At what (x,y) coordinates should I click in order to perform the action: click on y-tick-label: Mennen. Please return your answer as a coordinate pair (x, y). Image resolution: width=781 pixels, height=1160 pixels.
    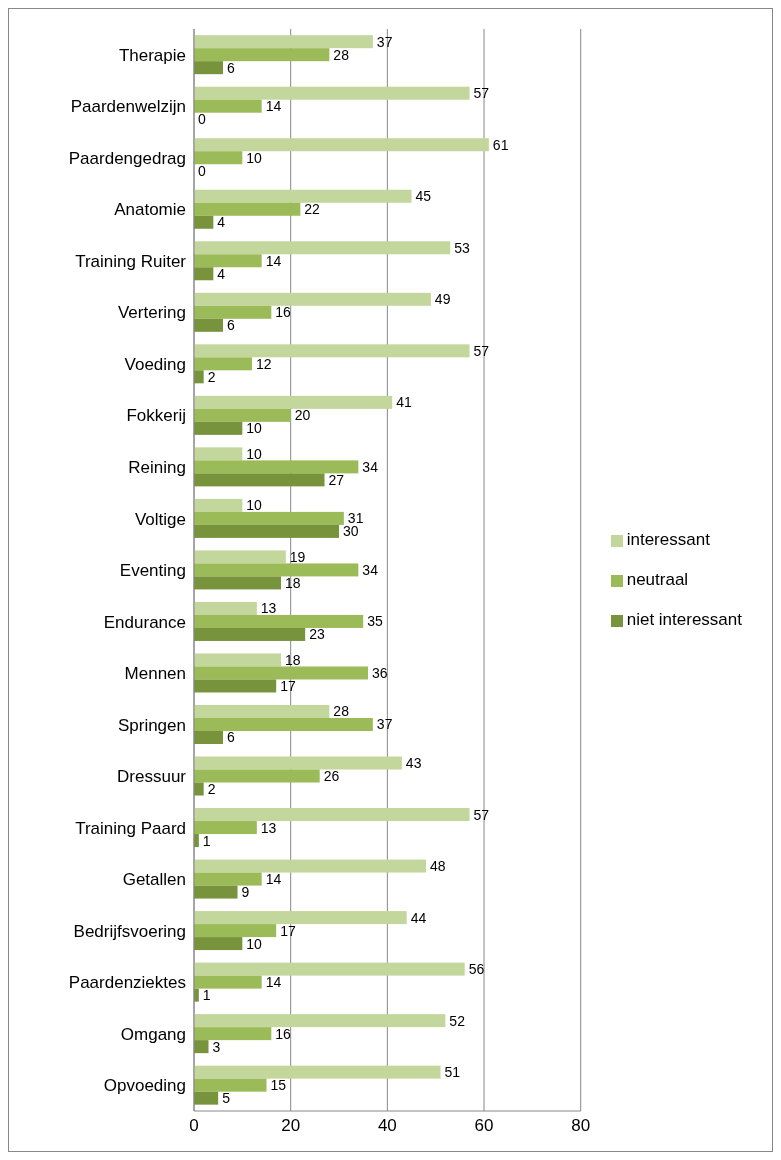
    Looking at the image, I should click on (155, 674).